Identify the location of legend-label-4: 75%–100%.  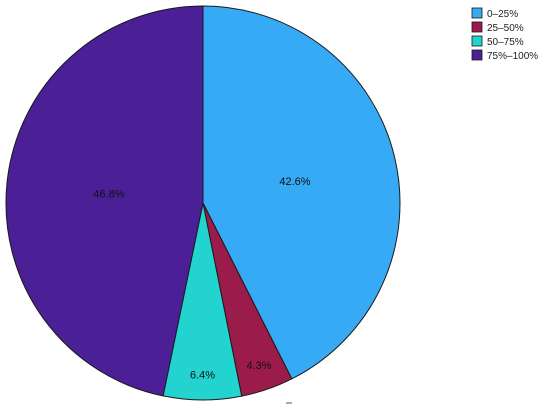
(512, 56).